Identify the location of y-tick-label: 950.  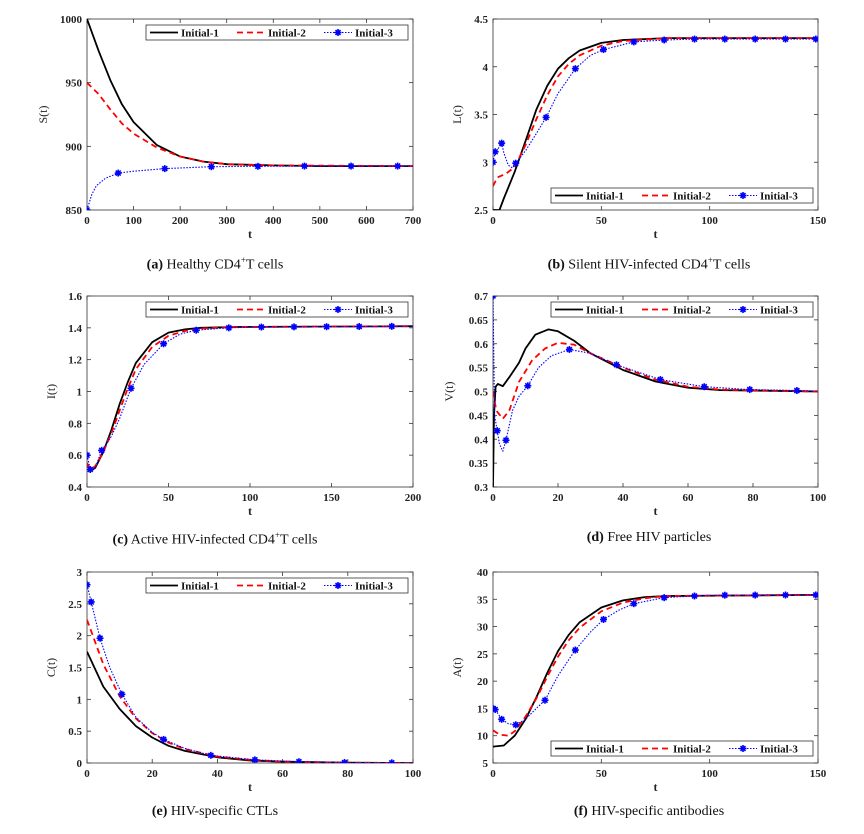
(74, 84).